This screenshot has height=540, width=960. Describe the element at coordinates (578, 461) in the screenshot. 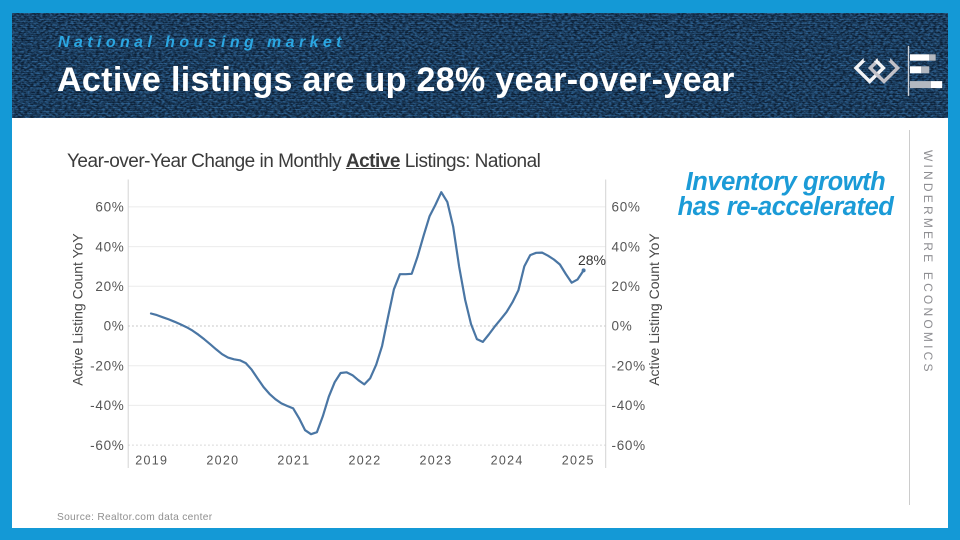

I see `svg-text: 2025` at that location.